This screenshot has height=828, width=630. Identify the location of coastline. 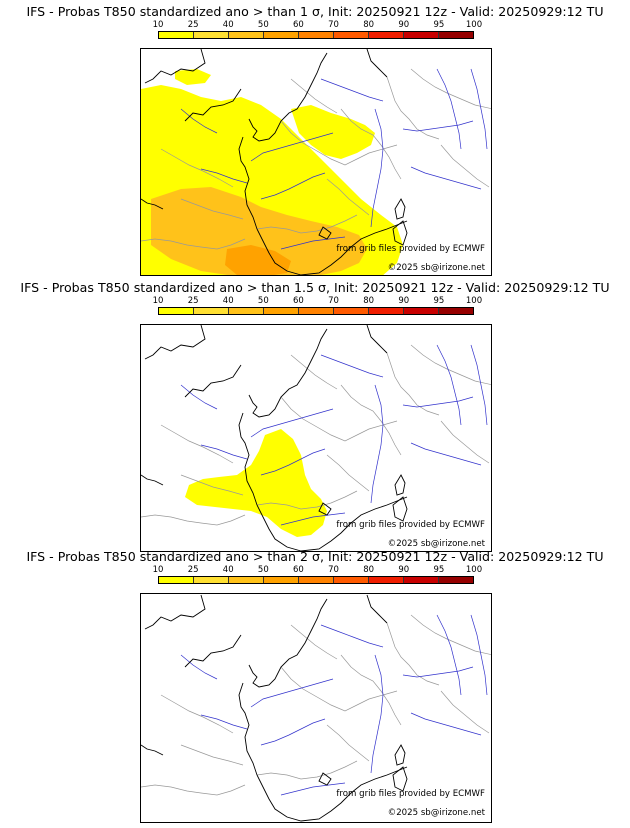
(274, 708).